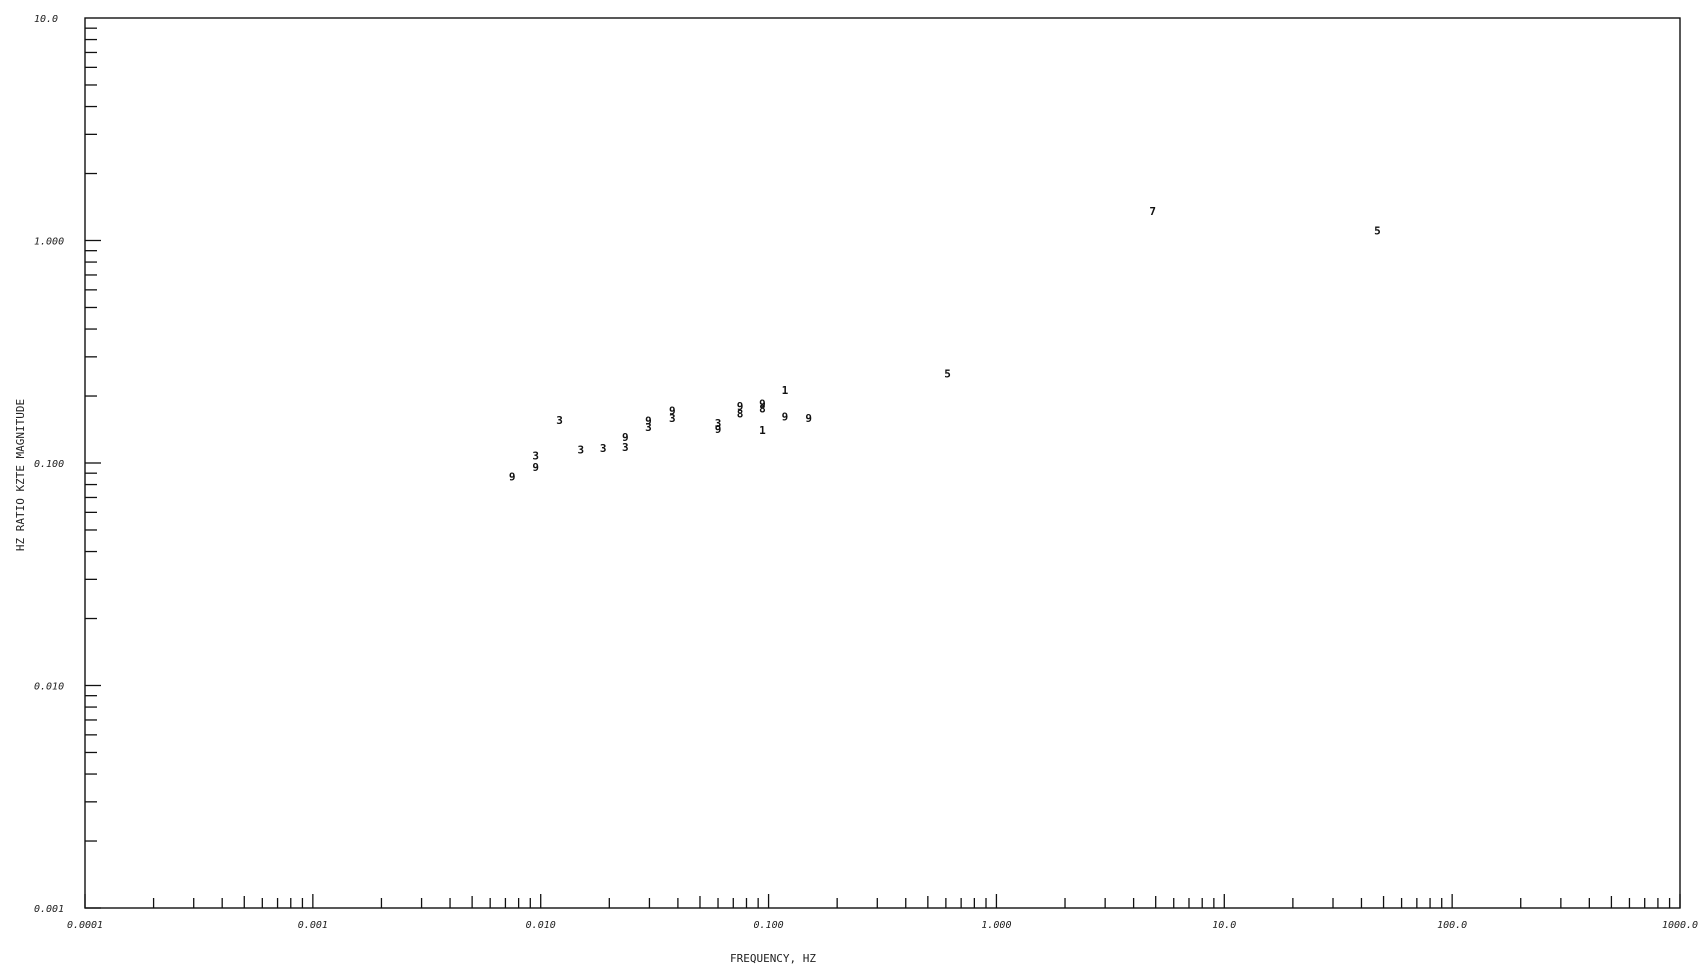 This screenshot has height=969, width=1708. Describe the element at coordinates (773, 958) in the screenshot. I see `x-axis-title: FREQUENCY, HZ` at that location.